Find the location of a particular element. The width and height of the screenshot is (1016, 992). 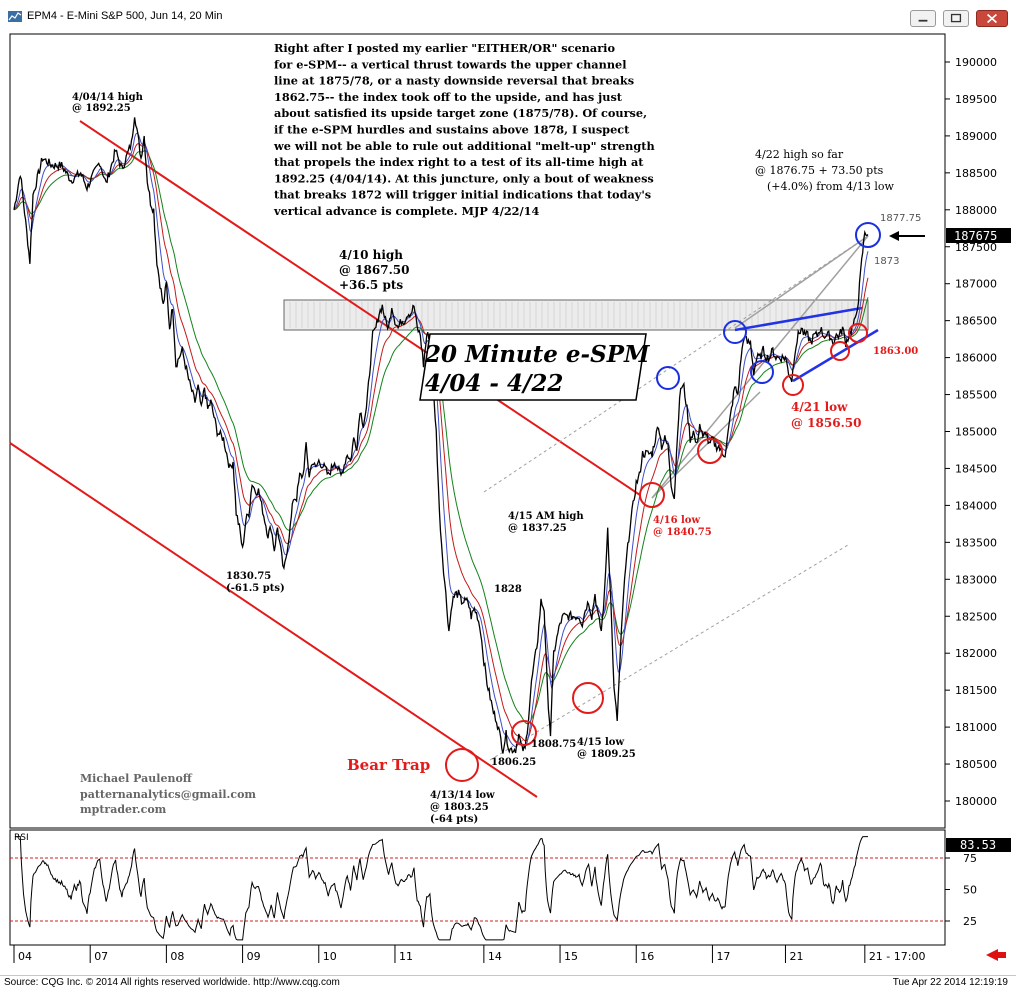

price-y-tick-label: 188500 is located at coordinates (976, 173).